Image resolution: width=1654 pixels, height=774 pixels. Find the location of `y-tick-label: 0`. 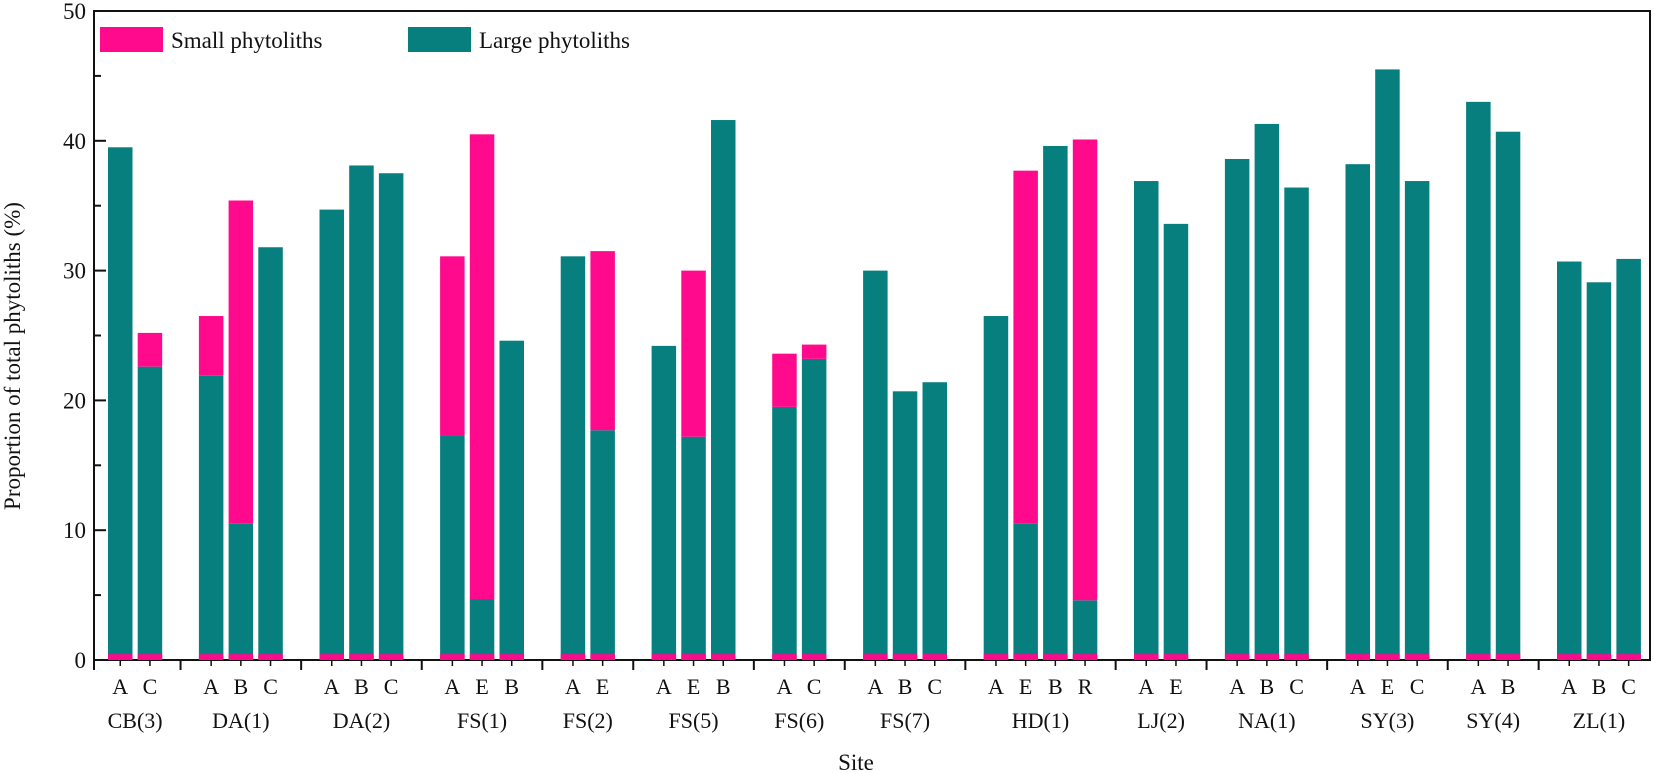

y-tick-label: 0 is located at coordinates (81, 660).